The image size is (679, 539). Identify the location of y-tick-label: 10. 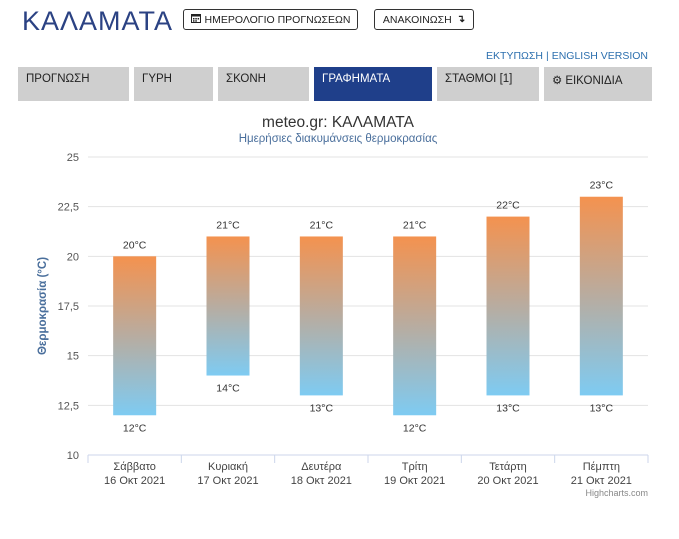
(73, 456).